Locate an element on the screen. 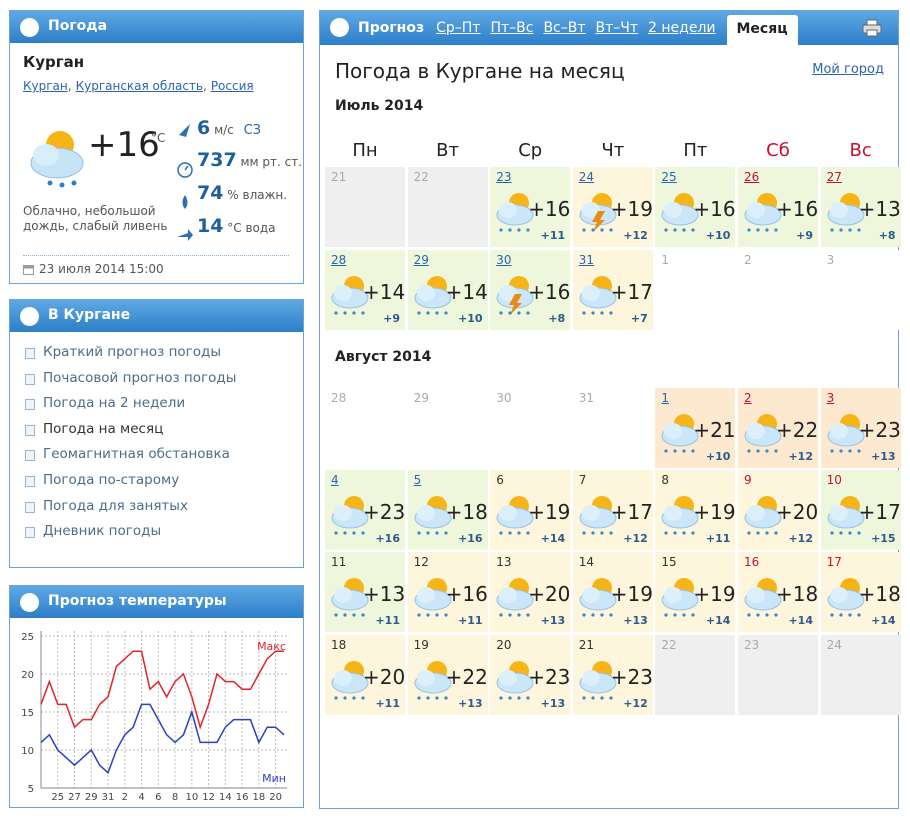 The height and width of the screenshot is (823, 910). tab: Пт–Вс is located at coordinates (512, 28).